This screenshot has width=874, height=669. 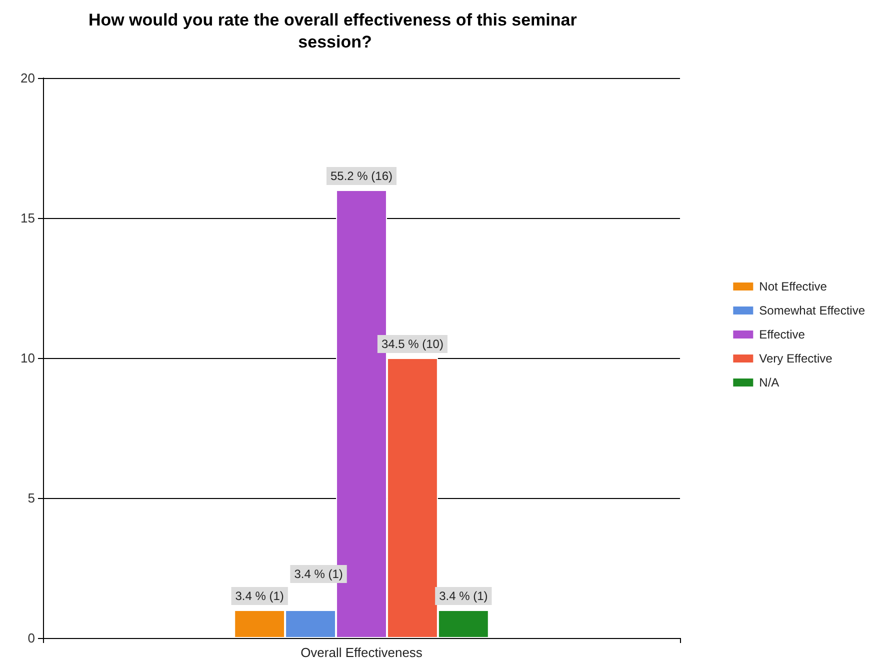 I want to click on legend-label: Somewhat Effective, so click(x=812, y=311).